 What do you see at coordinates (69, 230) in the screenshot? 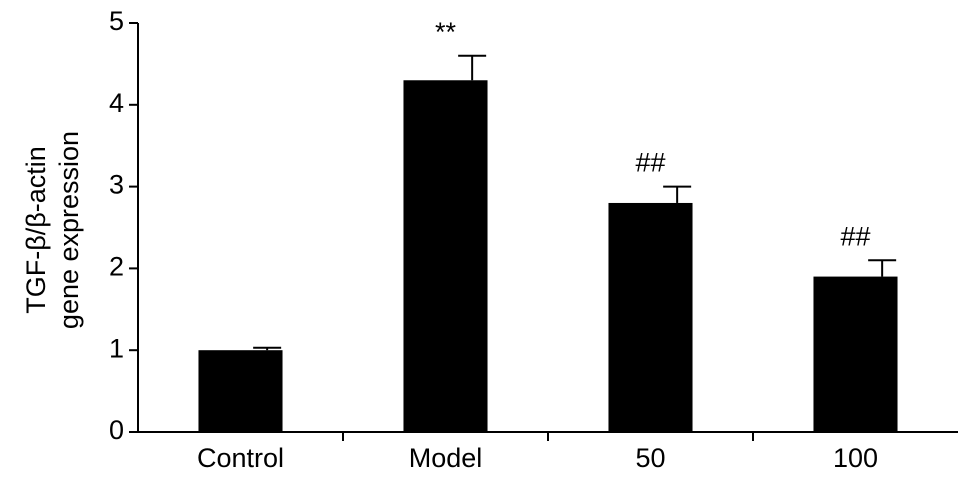
I see `y-axis-label-line: gene expression` at bounding box center [69, 230].